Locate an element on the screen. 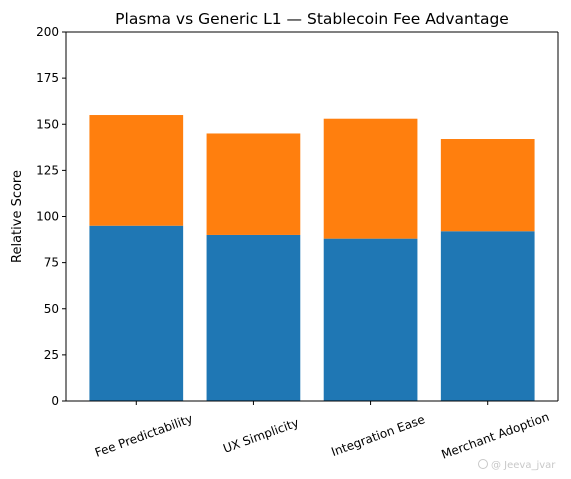  bar-series1-integration-ease is located at coordinates (370, 319).